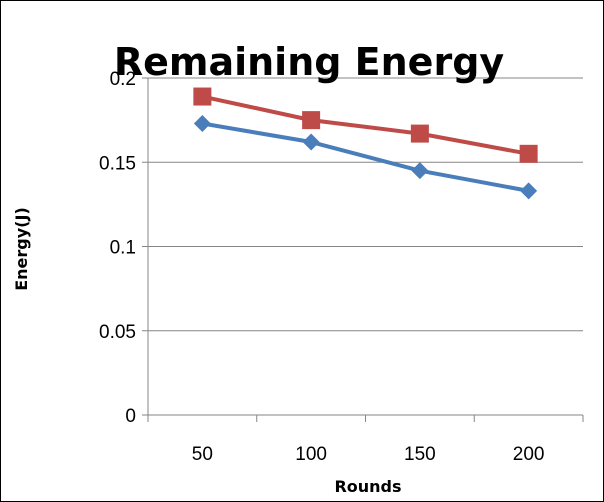  I want to click on x-tick-label: 200, so click(529, 454).